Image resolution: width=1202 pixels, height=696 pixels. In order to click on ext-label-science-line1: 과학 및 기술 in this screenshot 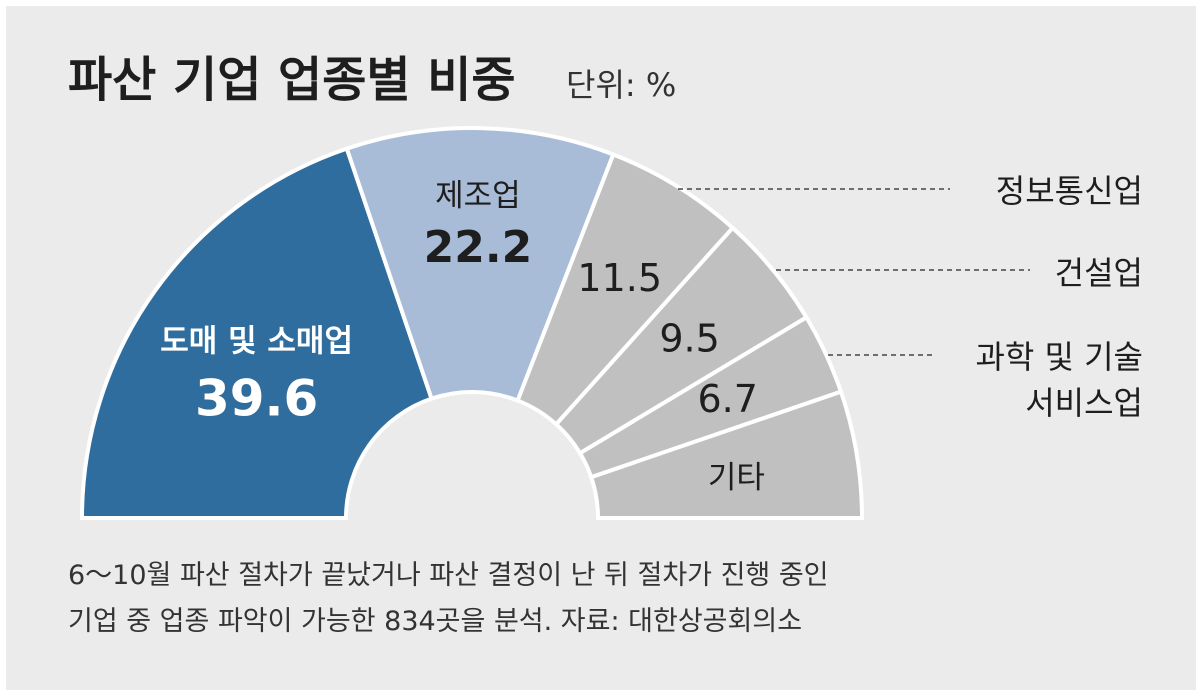, I will do `click(1059, 357)`.